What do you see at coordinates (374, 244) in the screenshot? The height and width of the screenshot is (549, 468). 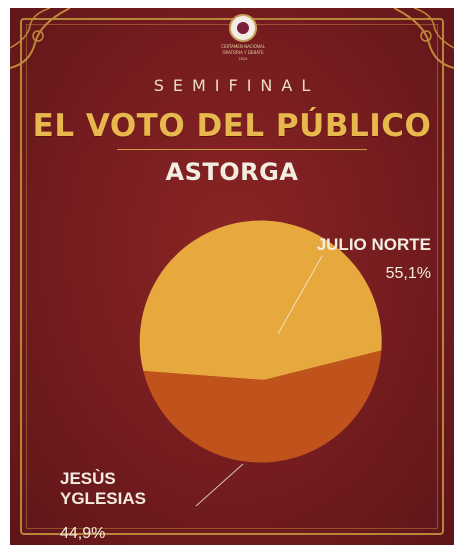 I see `slice-label-0-line-0: JULIO NORTE` at bounding box center [374, 244].